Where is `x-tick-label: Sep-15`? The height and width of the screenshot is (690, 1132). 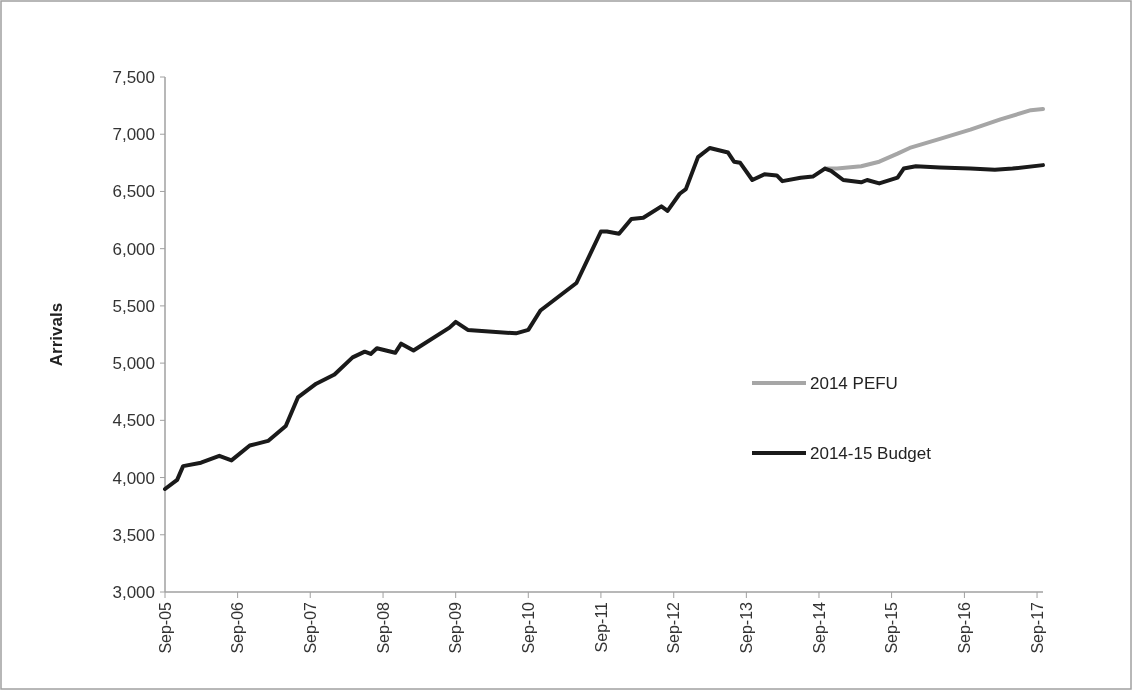 x-tick-label: Sep-15 is located at coordinates (892, 627).